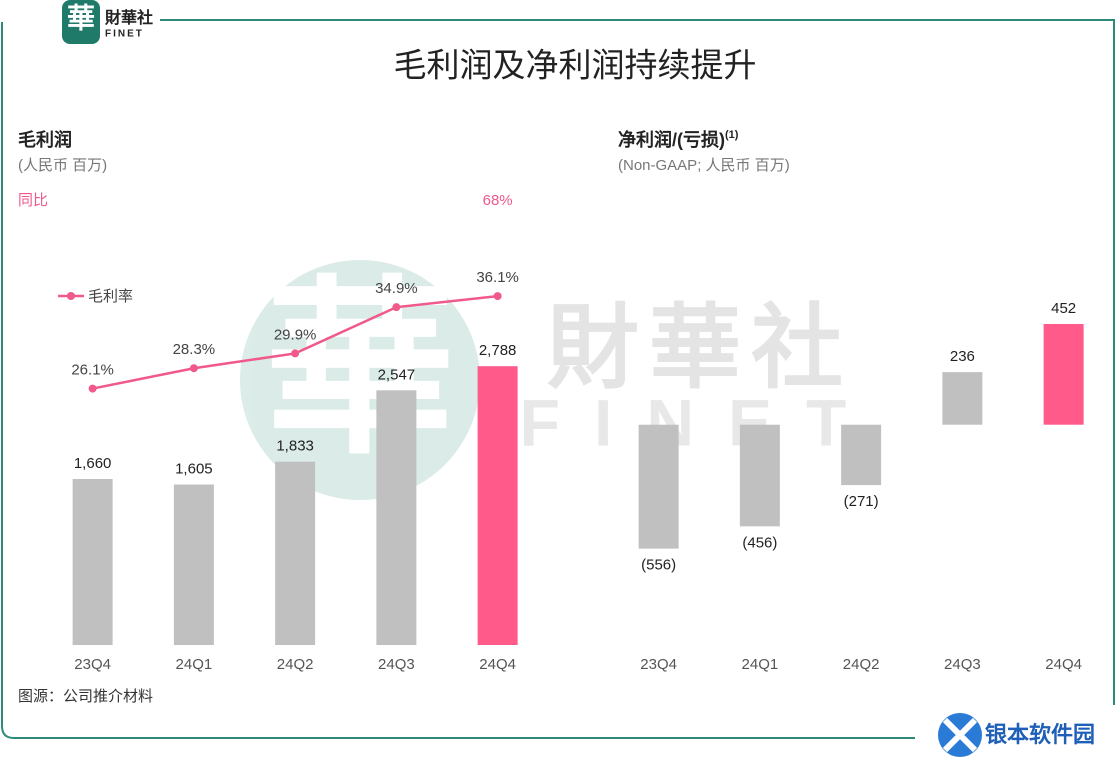  I want to click on brand: 银本软件园, so click(1040, 734).